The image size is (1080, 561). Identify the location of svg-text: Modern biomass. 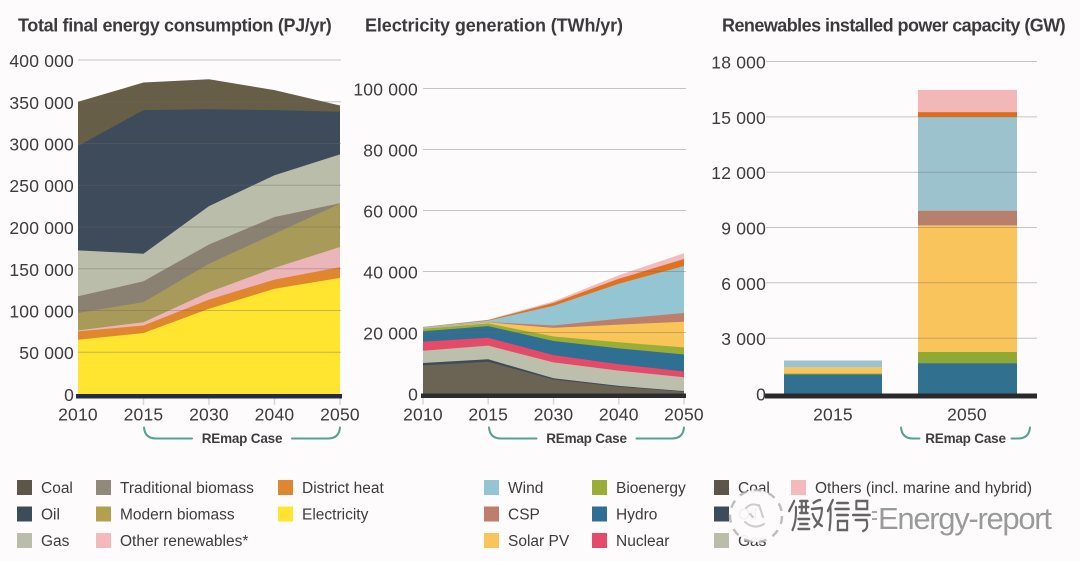
(177, 515).